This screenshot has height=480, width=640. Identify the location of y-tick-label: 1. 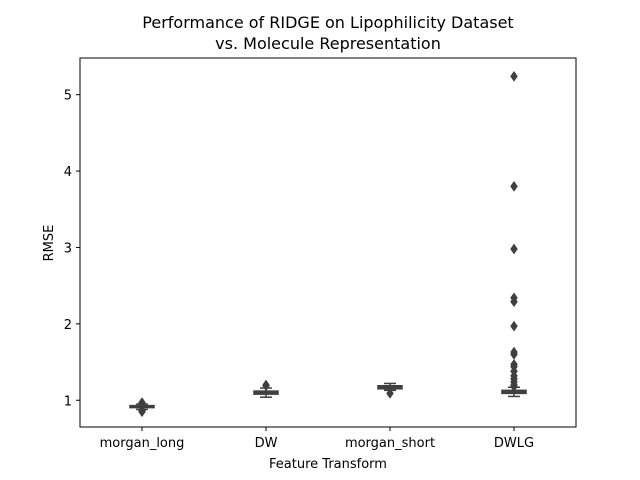
(68, 401).